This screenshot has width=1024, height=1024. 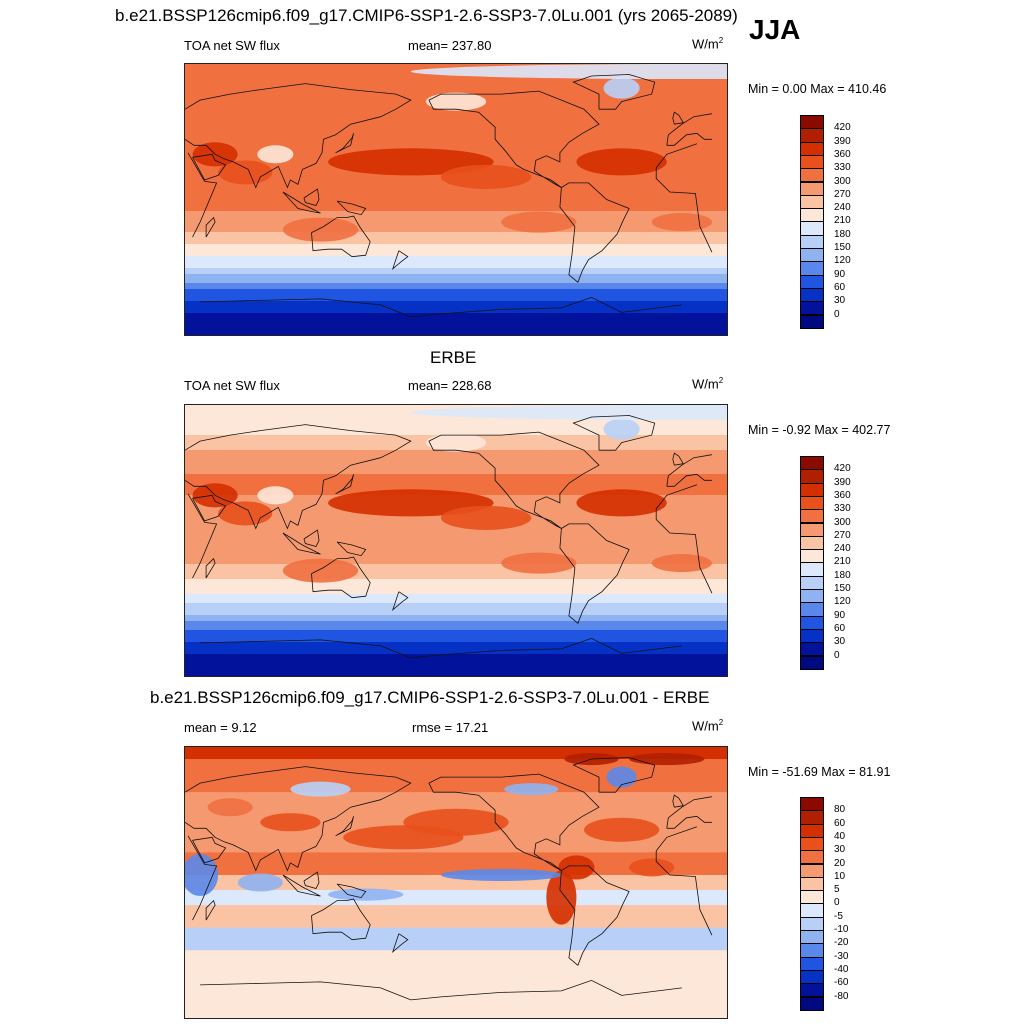 What do you see at coordinates (842, 535) in the screenshot?
I see `colorbar-tick-label: 270` at bounding box center [842, 535].